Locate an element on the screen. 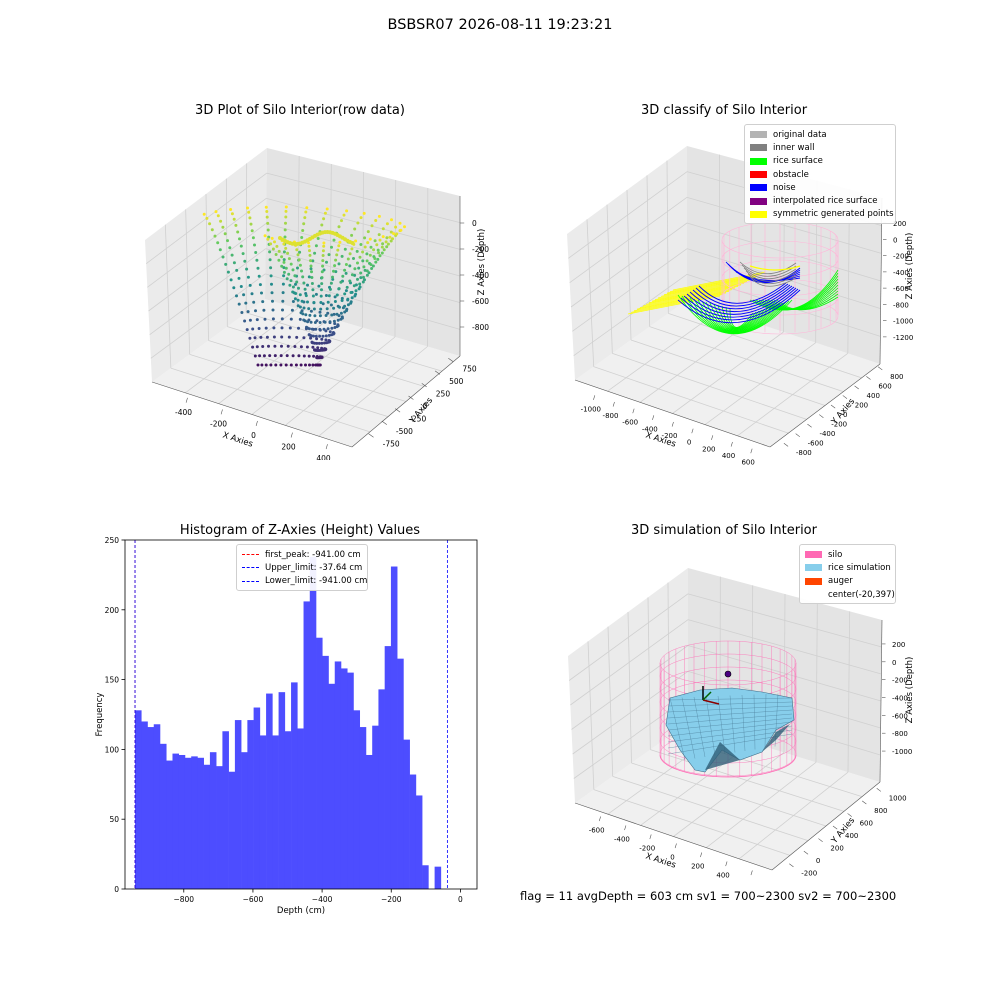  p1-y-tick-label: -750 is located at coordinates (391, 444).